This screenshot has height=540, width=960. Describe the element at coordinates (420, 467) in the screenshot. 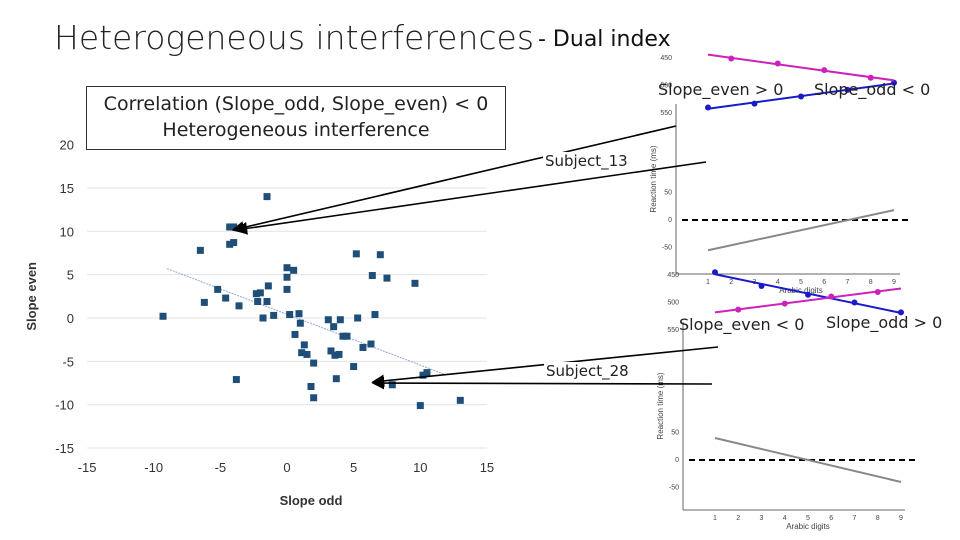

I see `x-tick-label: 10` at that location.